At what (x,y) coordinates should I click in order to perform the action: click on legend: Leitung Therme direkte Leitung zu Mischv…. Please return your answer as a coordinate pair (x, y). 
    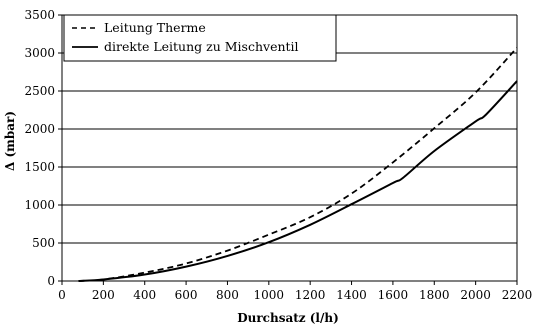
    Looking at the image, I should click on (200, 38).